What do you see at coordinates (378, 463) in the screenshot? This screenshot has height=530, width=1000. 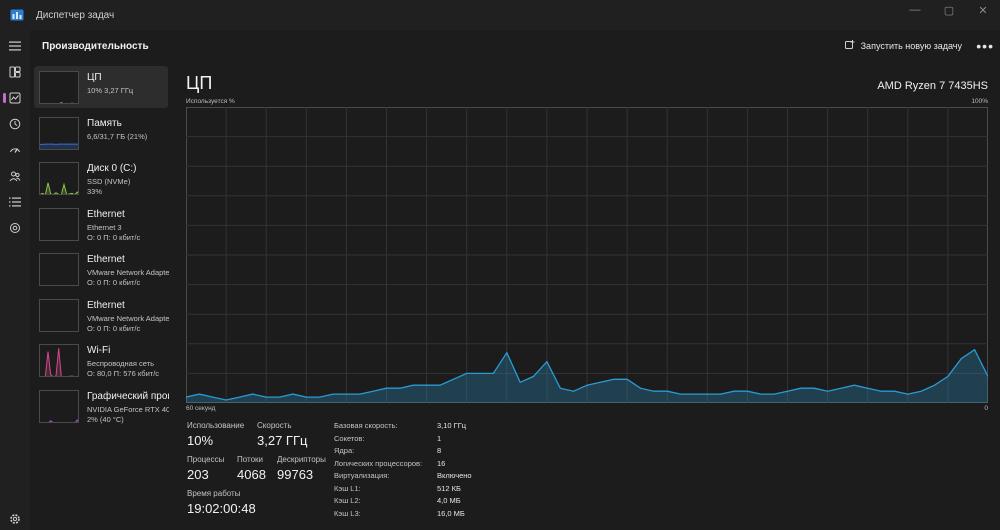 I see `spec-key: Логических процессоров:` at bounding box center [378, 463].